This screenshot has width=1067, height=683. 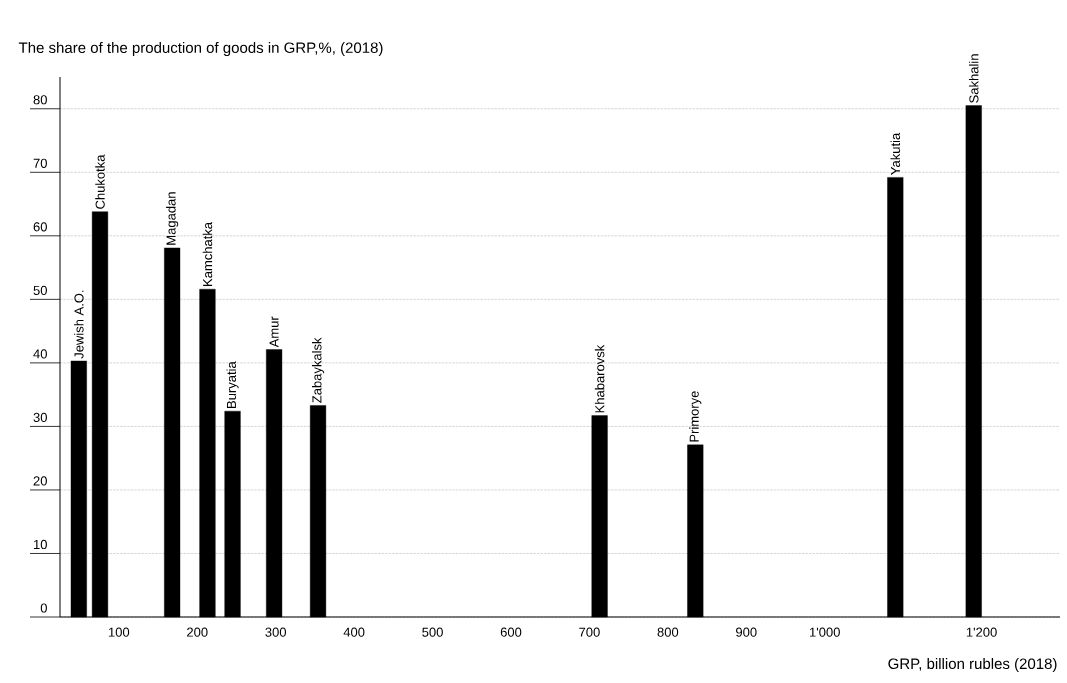 I want to click on y-tick-label: 30, so click(x=40, y=417).